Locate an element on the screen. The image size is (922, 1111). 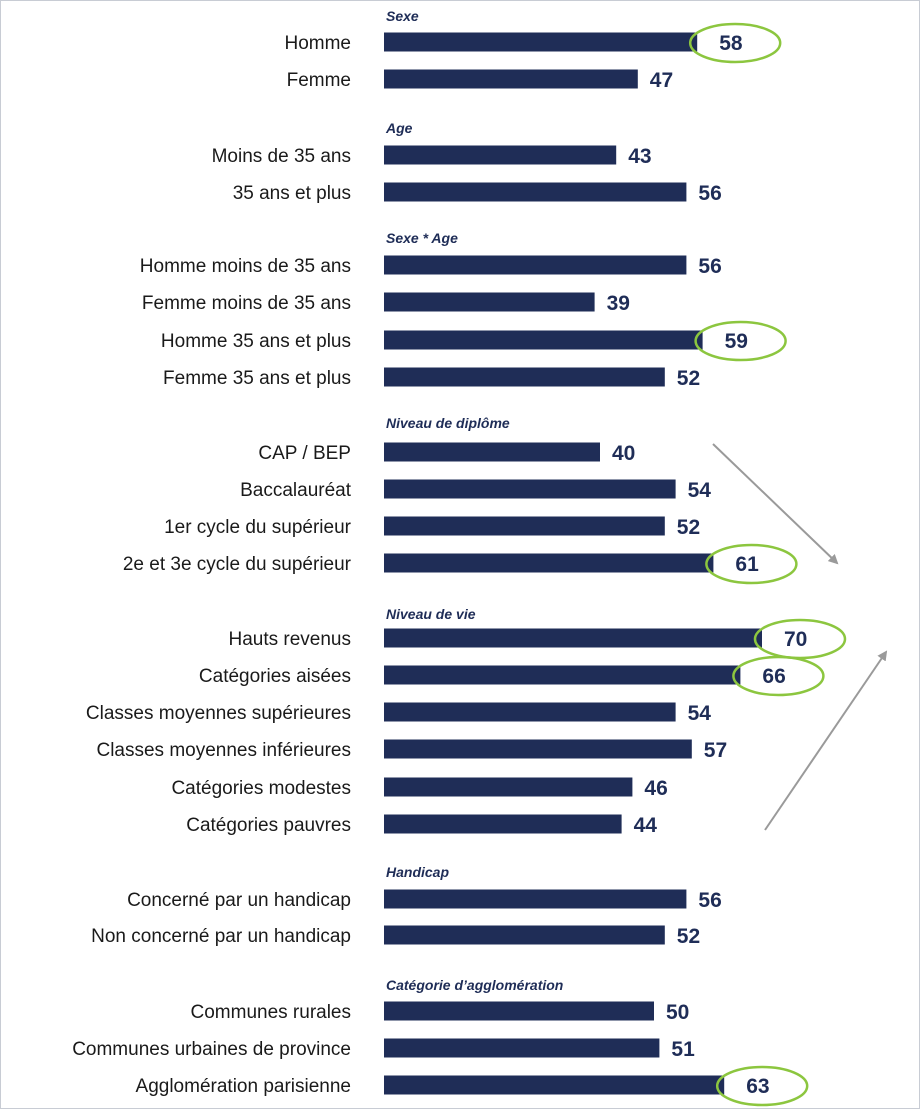
category-label: Catégories modestes is located at coordinates (261, 788).